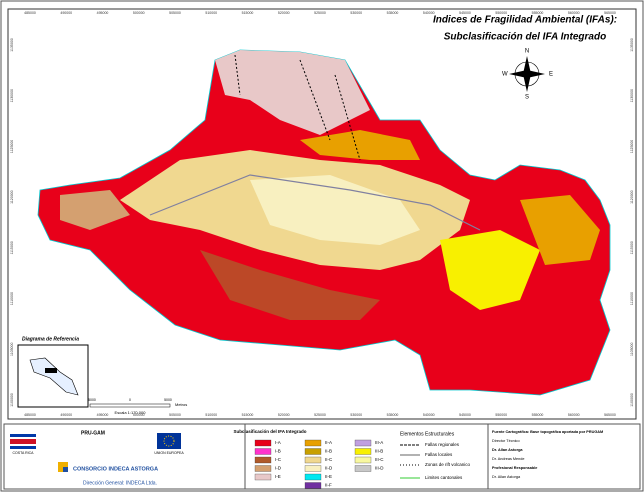 The width and height of the screenshot is (644, 497). What do you see at coordinates (574, 415) in the screenshot?
I see `x-coordinate-label: 560000` at bounding box center [574, 415].